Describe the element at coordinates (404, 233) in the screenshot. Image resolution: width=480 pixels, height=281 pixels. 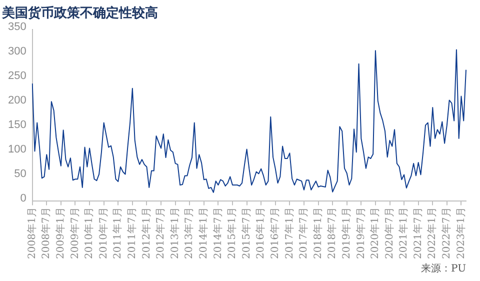
I see `x-tick-label: 2021年1月` at that location.